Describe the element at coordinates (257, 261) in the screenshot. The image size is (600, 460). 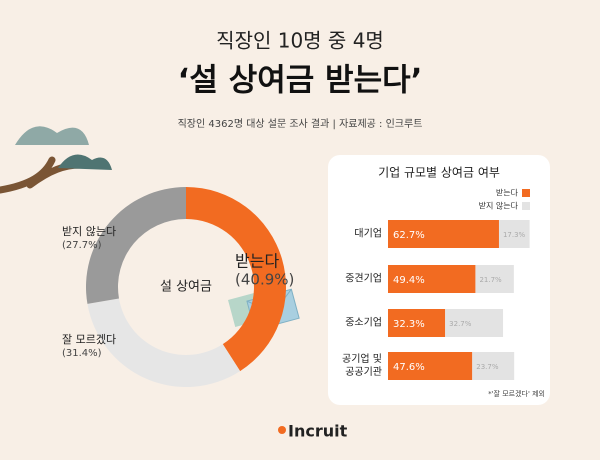
I see `slice-label: 받는다` at that location.